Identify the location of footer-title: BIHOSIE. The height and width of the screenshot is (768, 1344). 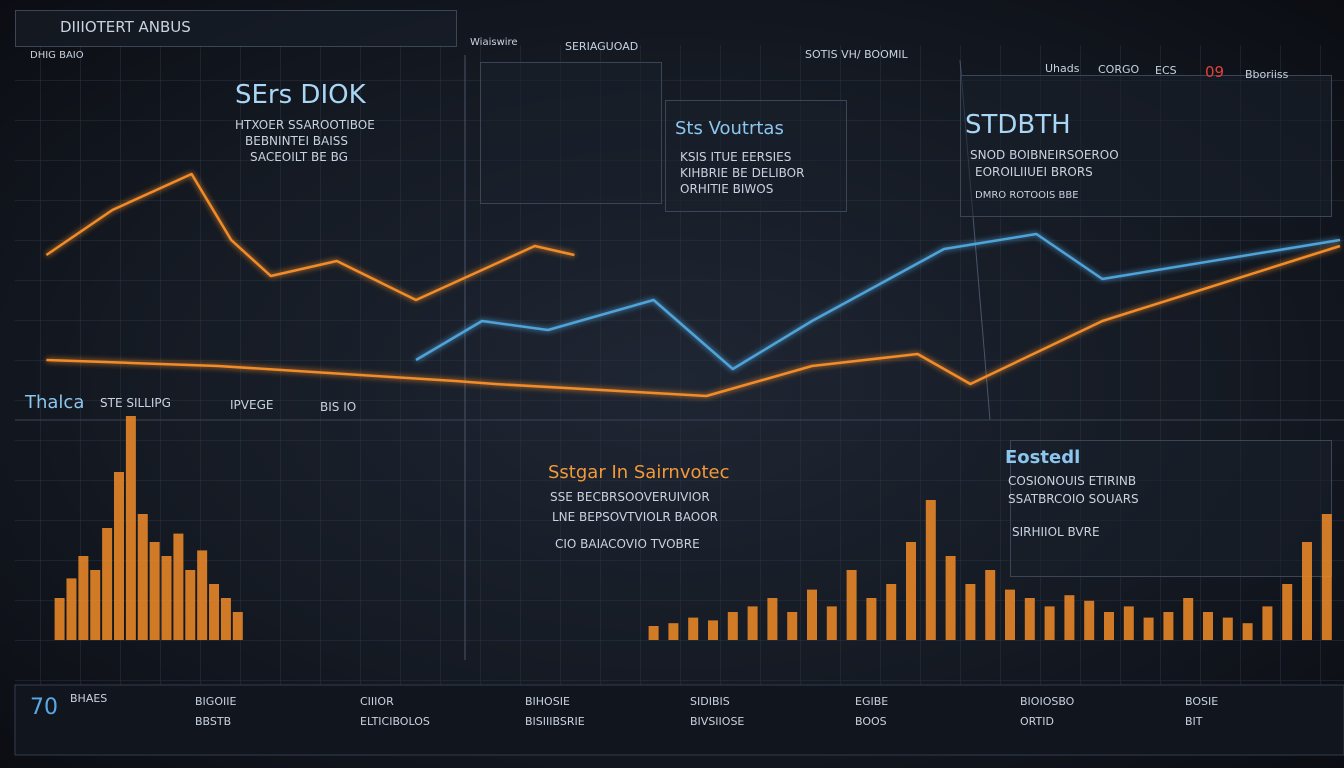
(547, 701).